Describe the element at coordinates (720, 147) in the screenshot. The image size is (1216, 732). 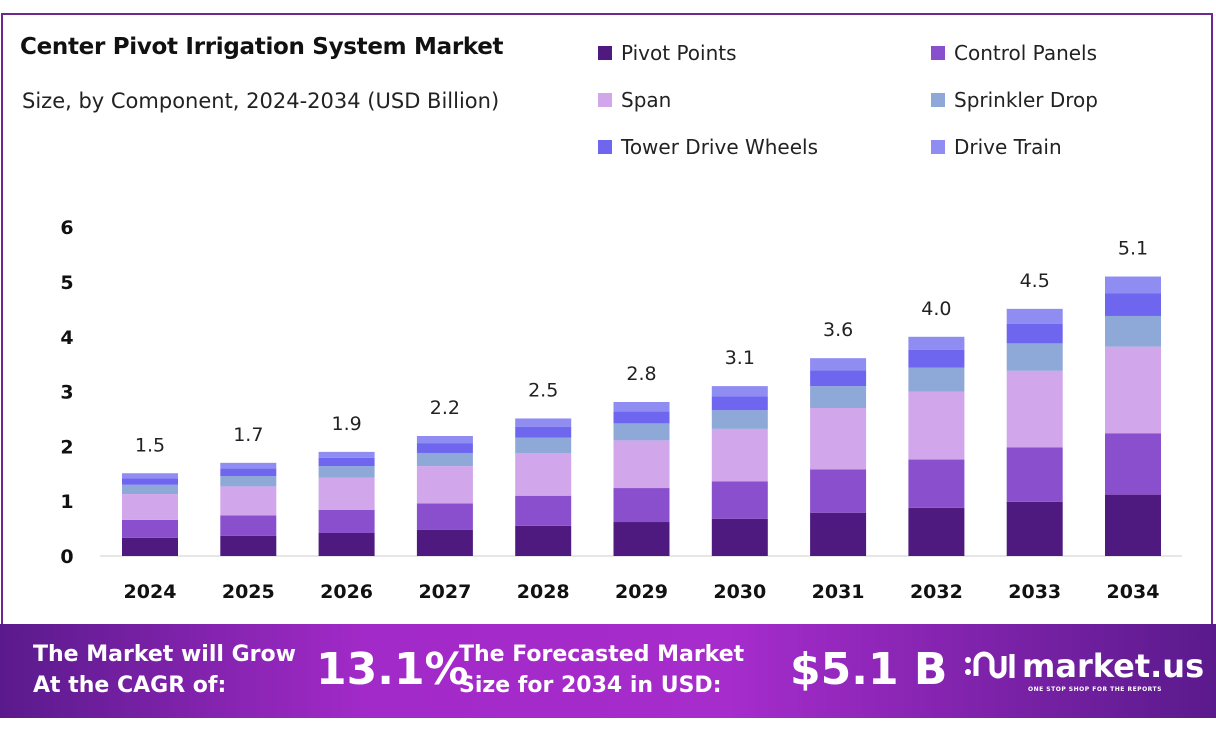
I see `legend-label: Tower Drive Wheels` at that location.